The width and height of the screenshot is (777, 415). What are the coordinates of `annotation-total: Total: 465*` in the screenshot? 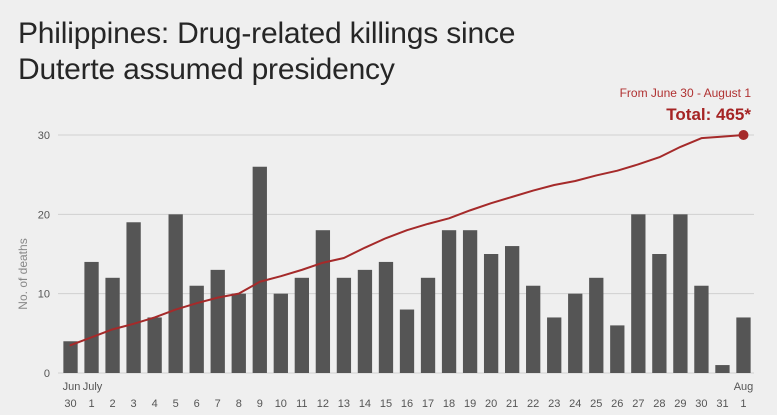 It's located at (708, 114).